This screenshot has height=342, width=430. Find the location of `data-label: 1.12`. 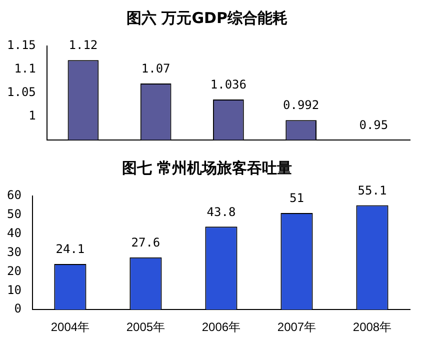

data-label: 1.12 is located at coordinates (83, 45).